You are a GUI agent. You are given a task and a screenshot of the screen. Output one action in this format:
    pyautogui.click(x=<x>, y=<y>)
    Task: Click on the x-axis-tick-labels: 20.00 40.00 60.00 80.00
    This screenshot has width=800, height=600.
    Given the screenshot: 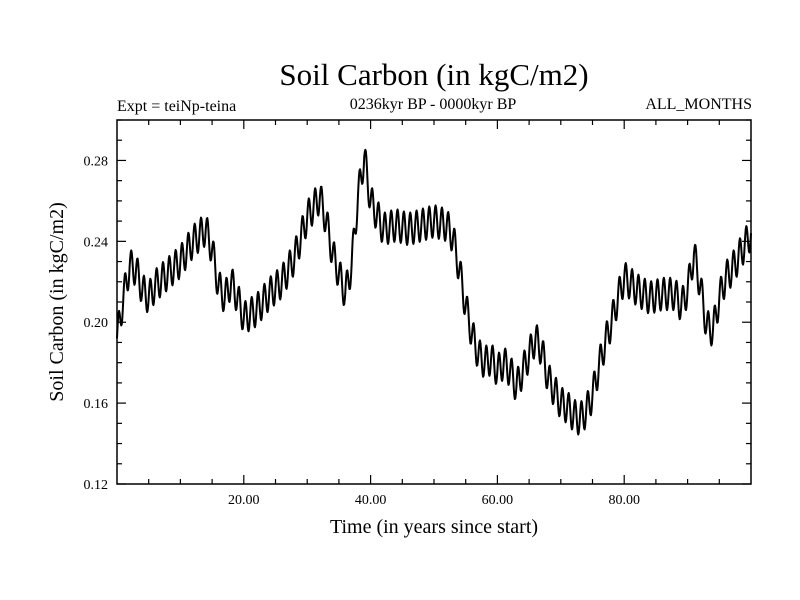 What is the action you would take?
    pyautogui.click(x=434, y=500)
    